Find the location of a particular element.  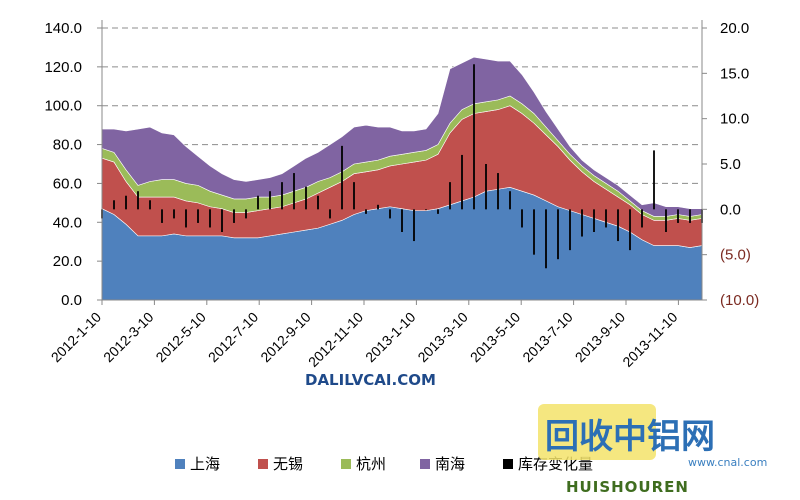

x-tick-label: 2012-9-10 is located at coordinates (285, 337).